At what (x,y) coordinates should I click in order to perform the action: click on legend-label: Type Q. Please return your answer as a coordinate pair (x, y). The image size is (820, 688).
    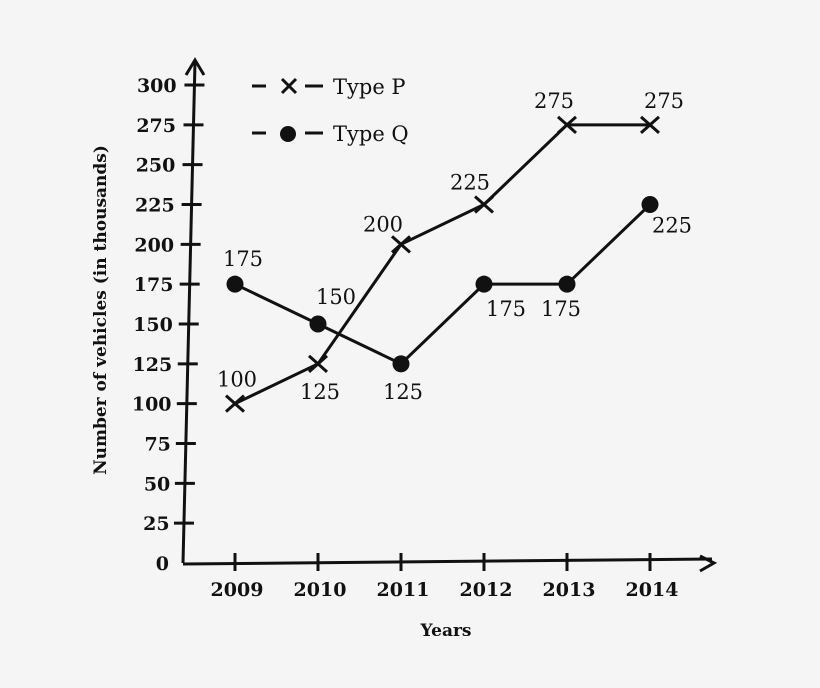
    Looking at the image, I should click on (371, 134).